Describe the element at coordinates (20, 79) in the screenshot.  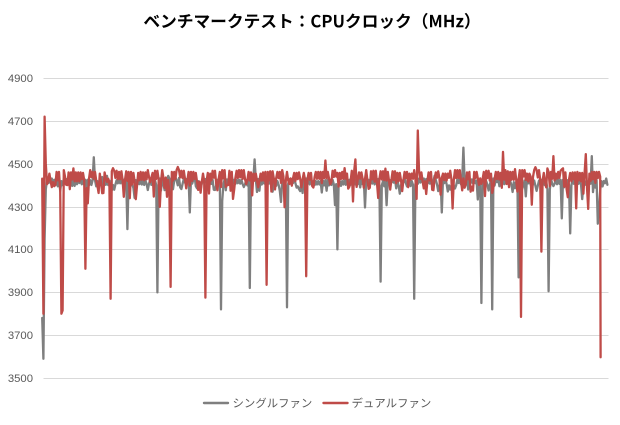
I see `svg-text: 4900` at that location.